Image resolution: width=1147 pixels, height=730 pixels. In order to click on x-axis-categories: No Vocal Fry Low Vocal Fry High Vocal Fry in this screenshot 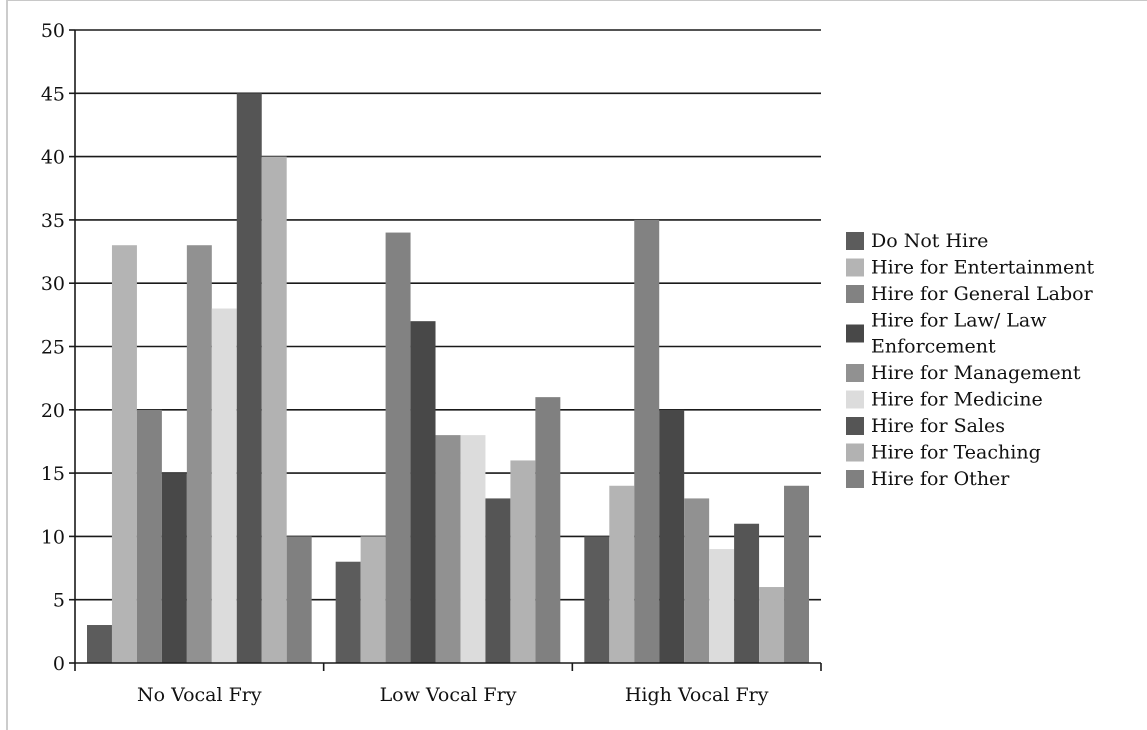, I will do `click(453, 695)`.